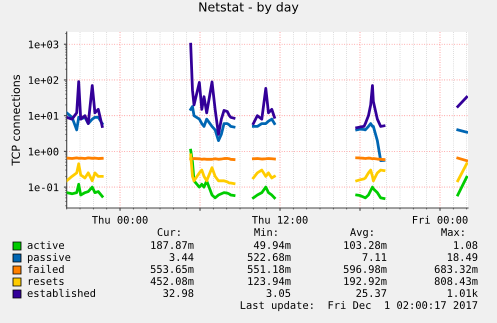  I want to click on text: Max:, so click(452, 232).